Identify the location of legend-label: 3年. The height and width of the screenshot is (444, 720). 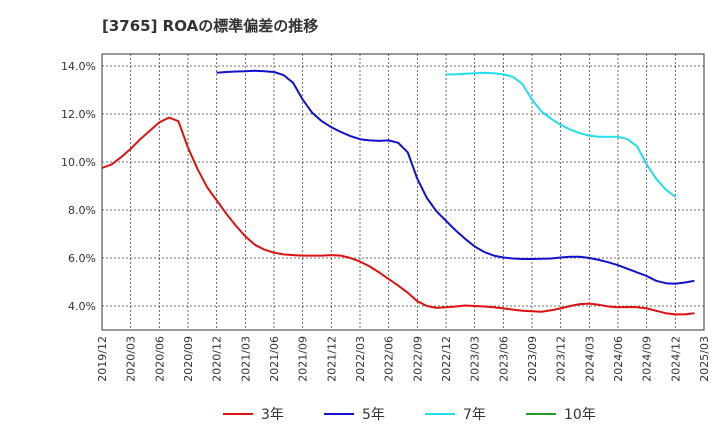
(272, 415).